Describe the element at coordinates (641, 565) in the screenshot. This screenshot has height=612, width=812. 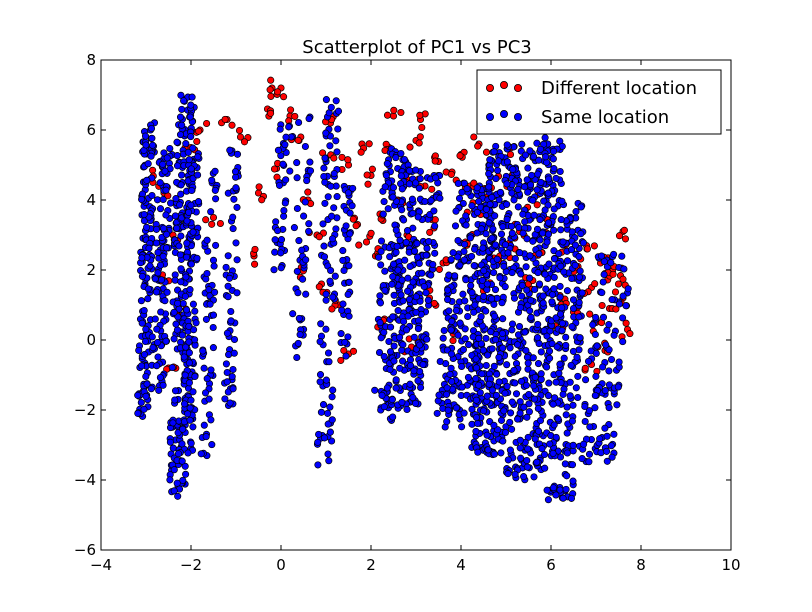
I see `x-tick-label: 8` at that location.